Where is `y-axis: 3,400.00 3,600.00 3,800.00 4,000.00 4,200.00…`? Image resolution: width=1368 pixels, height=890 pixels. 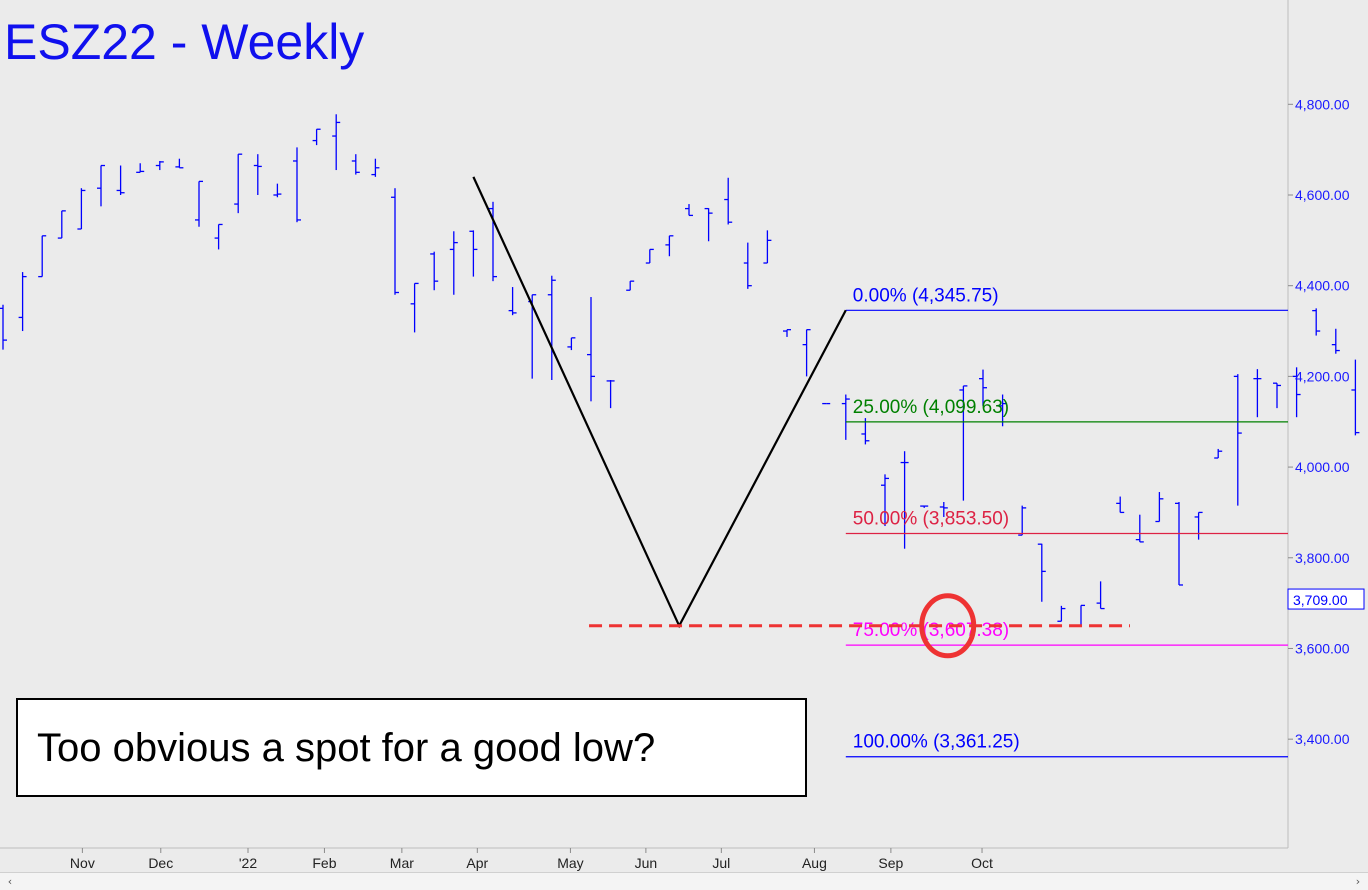 y-axis: 3,400.00 3,600.00 3,800.00 4,000.00 4,200.00… is located at coordinates (1326, 421).